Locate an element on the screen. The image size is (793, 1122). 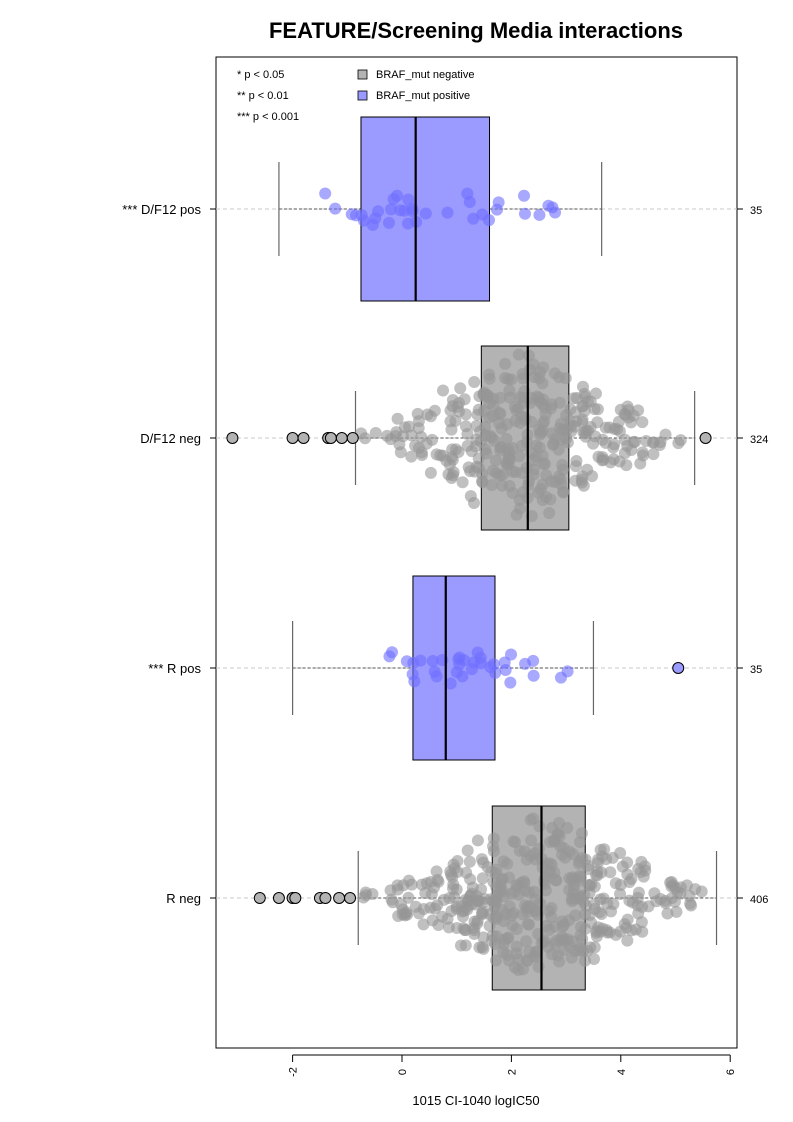
group-label: *** R pos is located at coordinates (174, 668).